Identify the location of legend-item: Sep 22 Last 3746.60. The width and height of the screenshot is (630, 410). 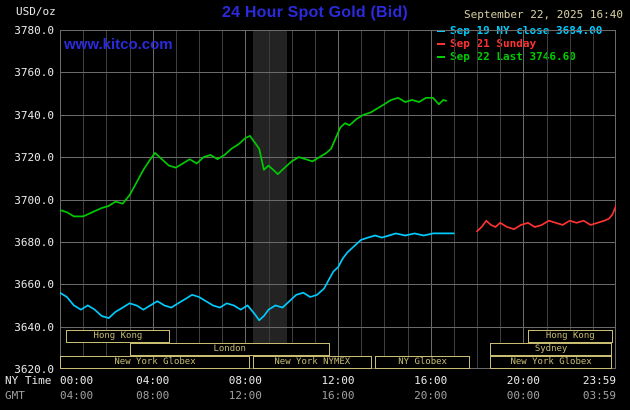
(519, 56).